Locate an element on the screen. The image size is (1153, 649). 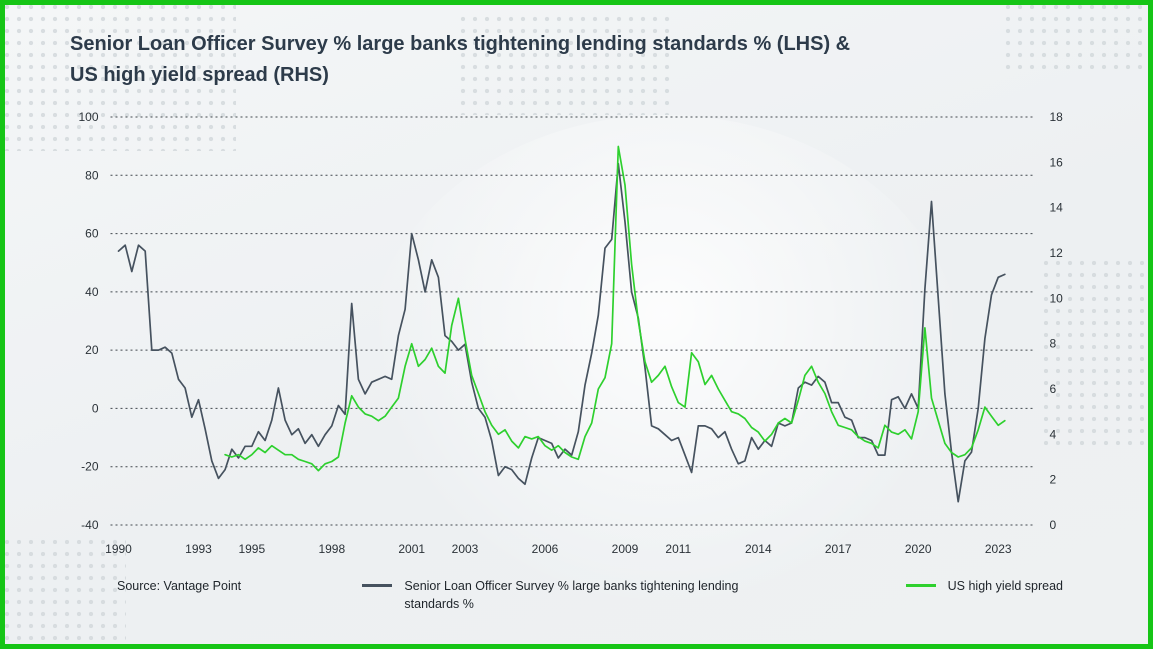
svg-text: 1998 is located at coordinates (331, 549).